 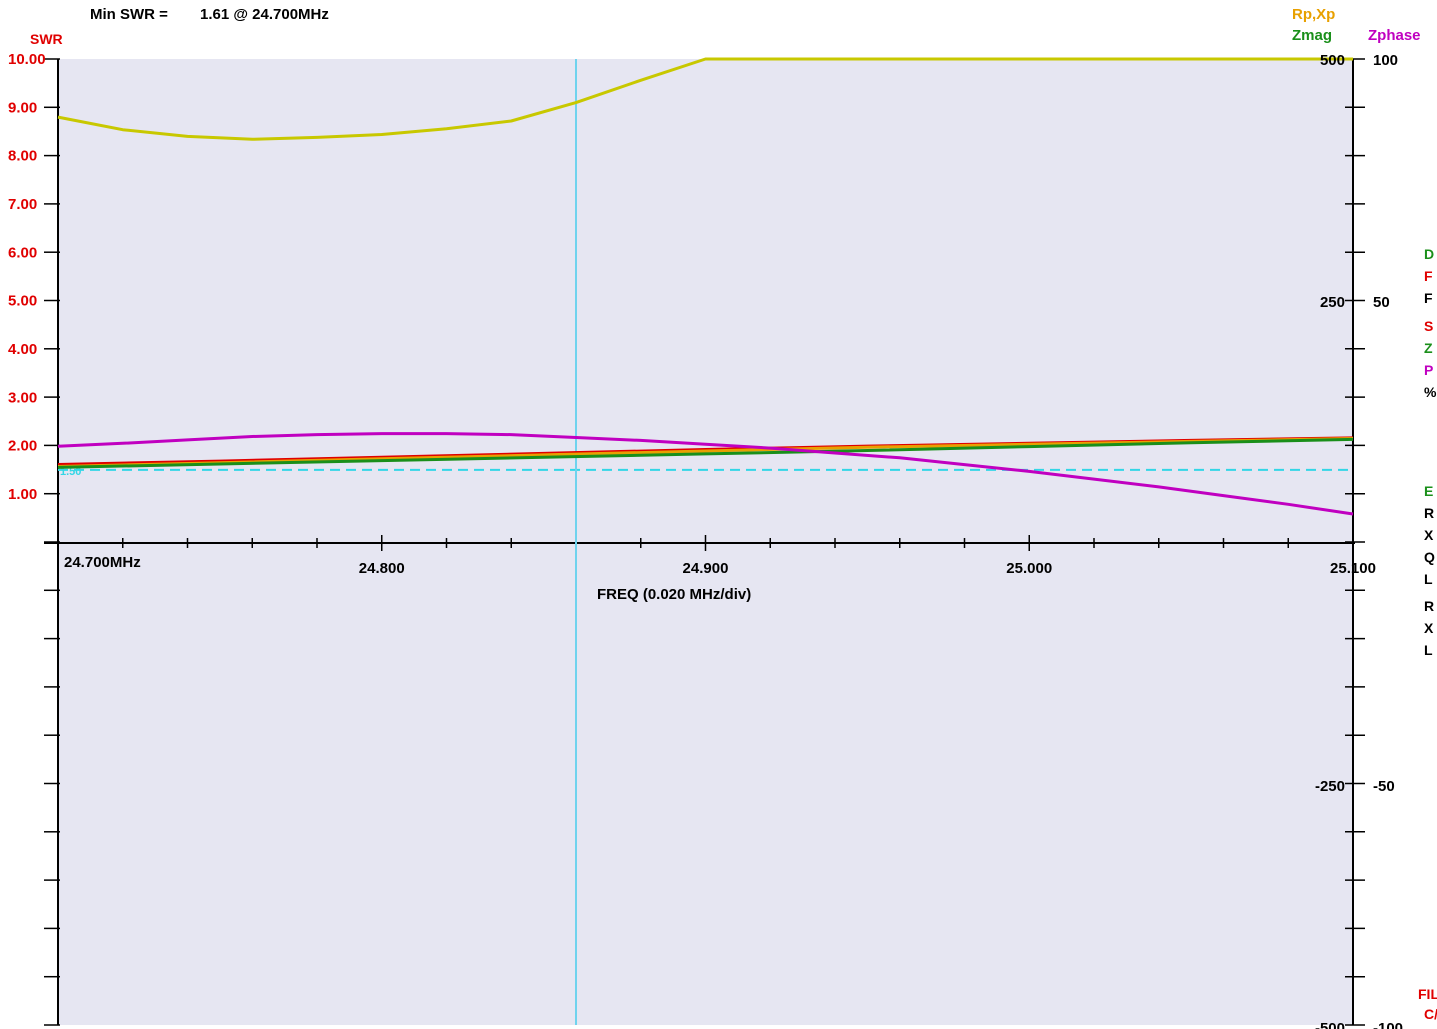 I want to click on series-line-zmag, so click(x=705, y=453).